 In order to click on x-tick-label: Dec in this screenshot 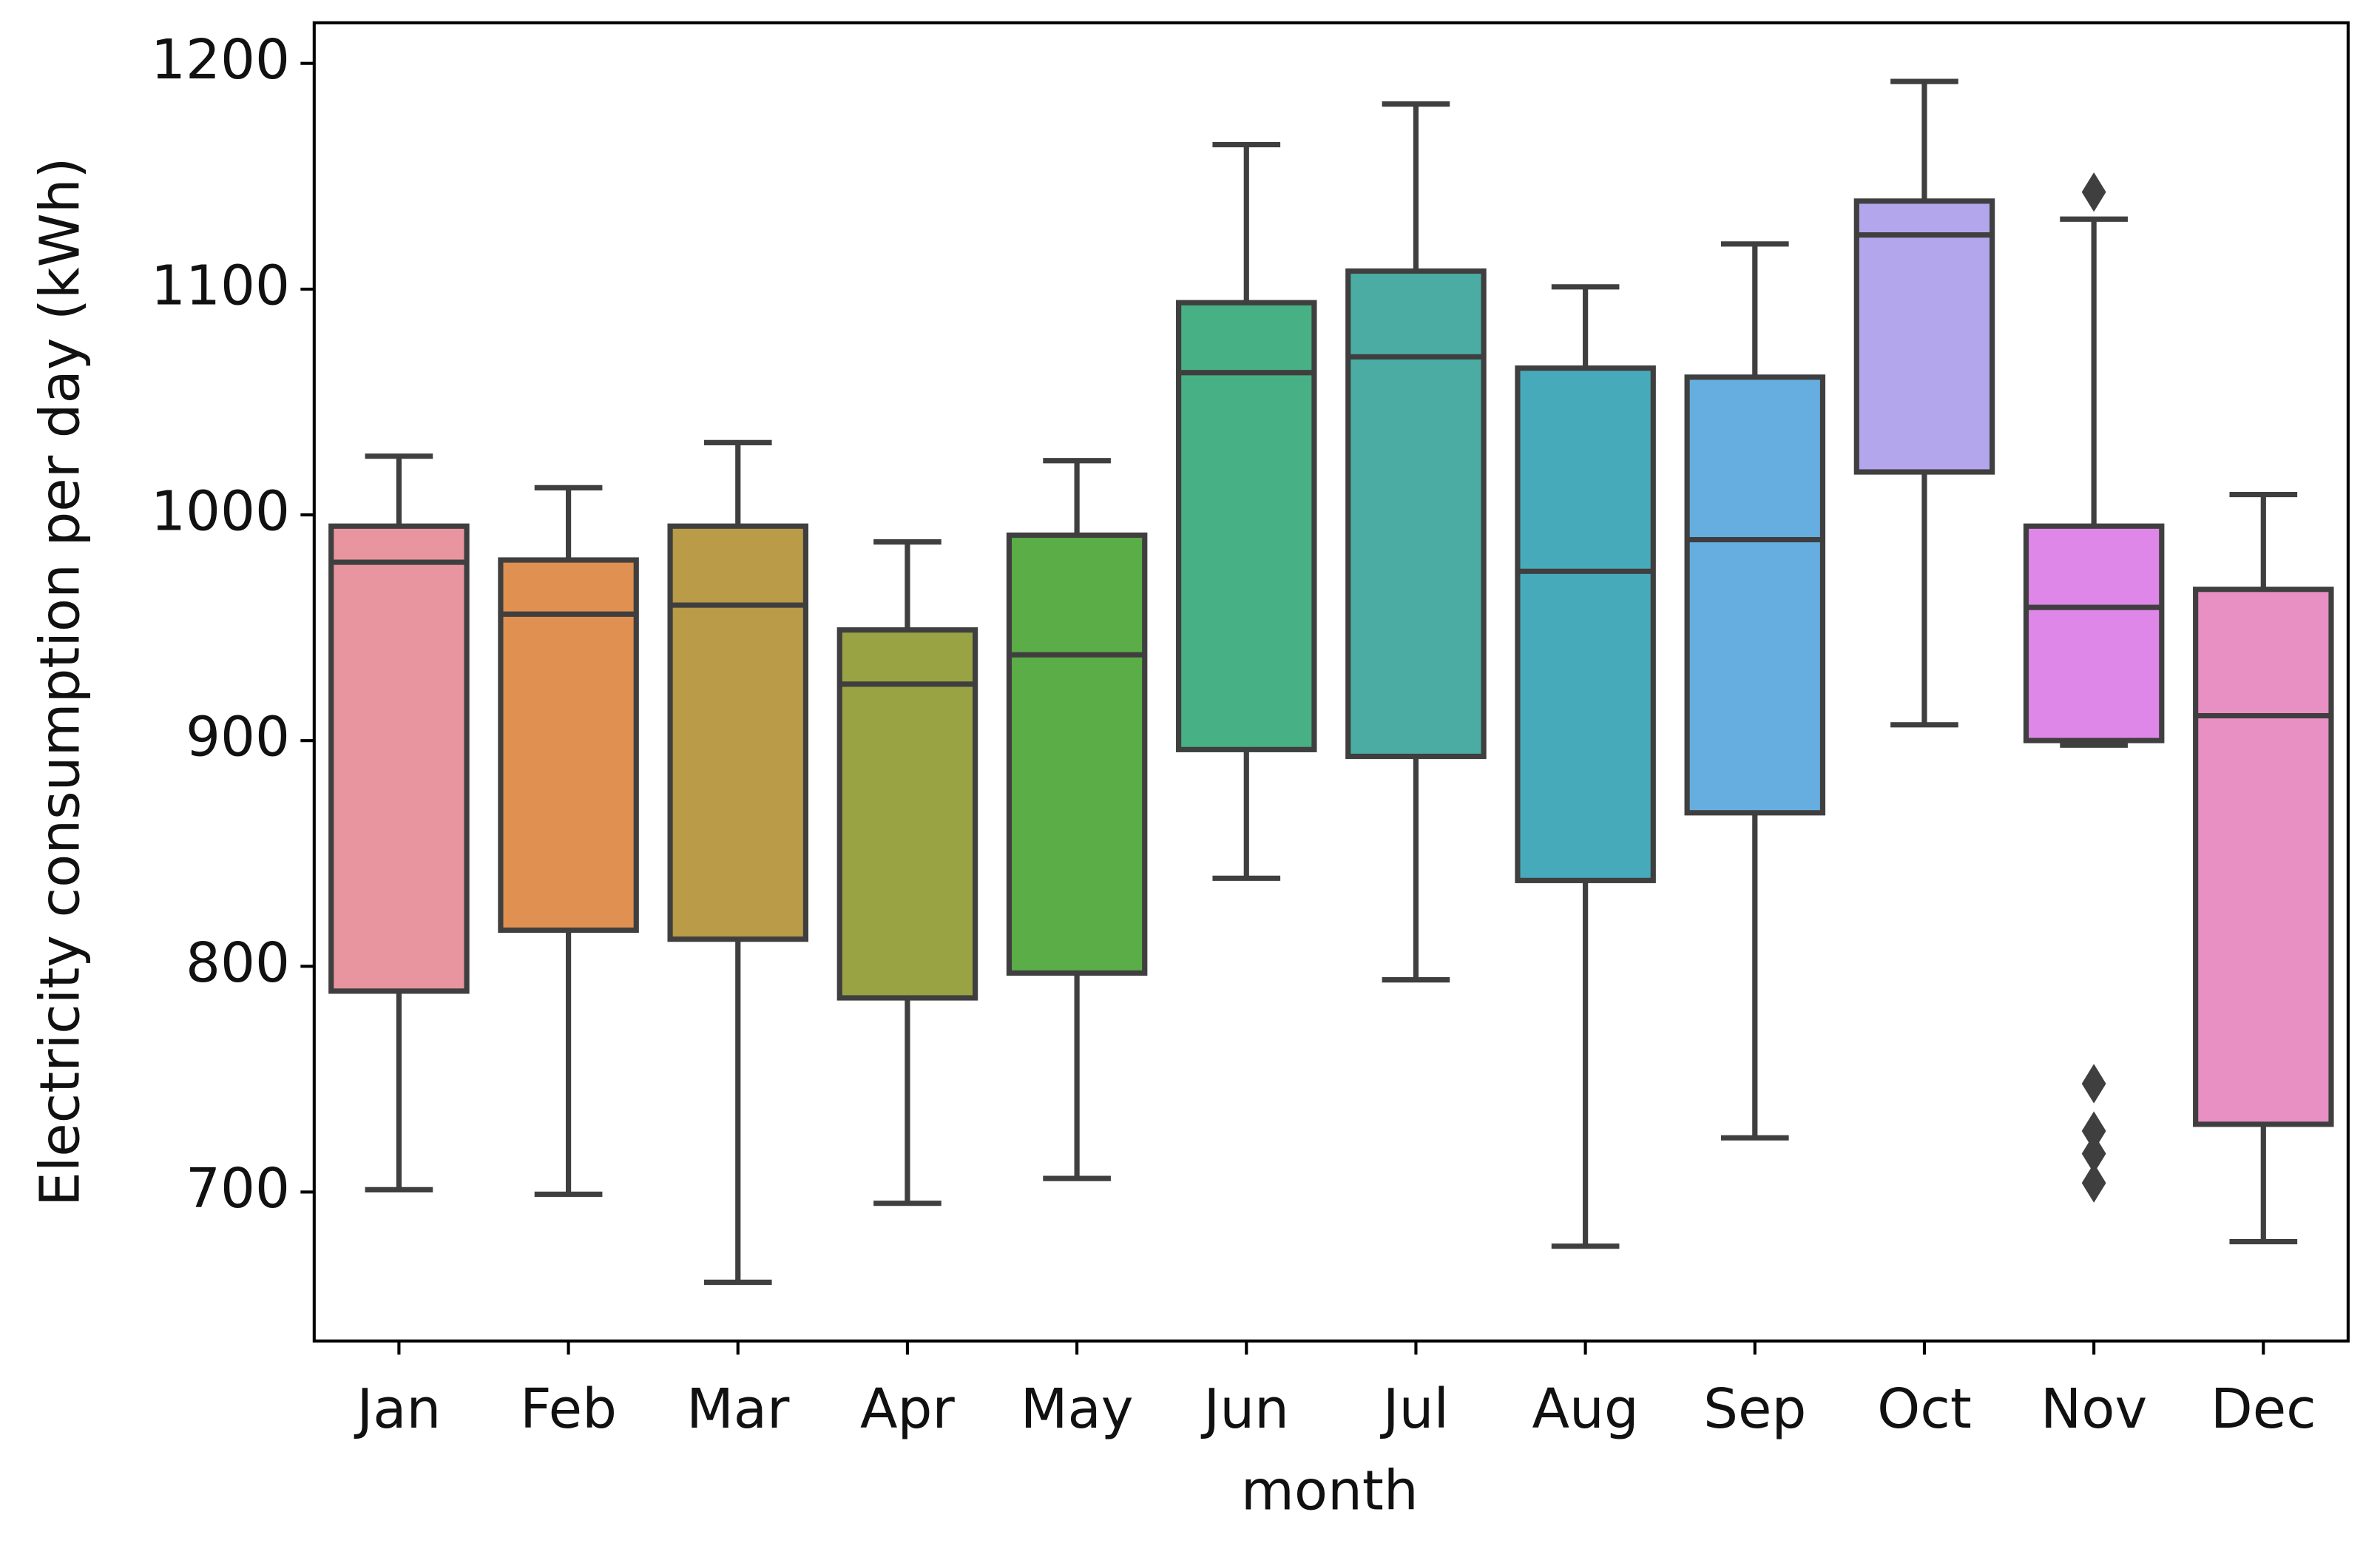, I will do `click(2263, 1409)`.